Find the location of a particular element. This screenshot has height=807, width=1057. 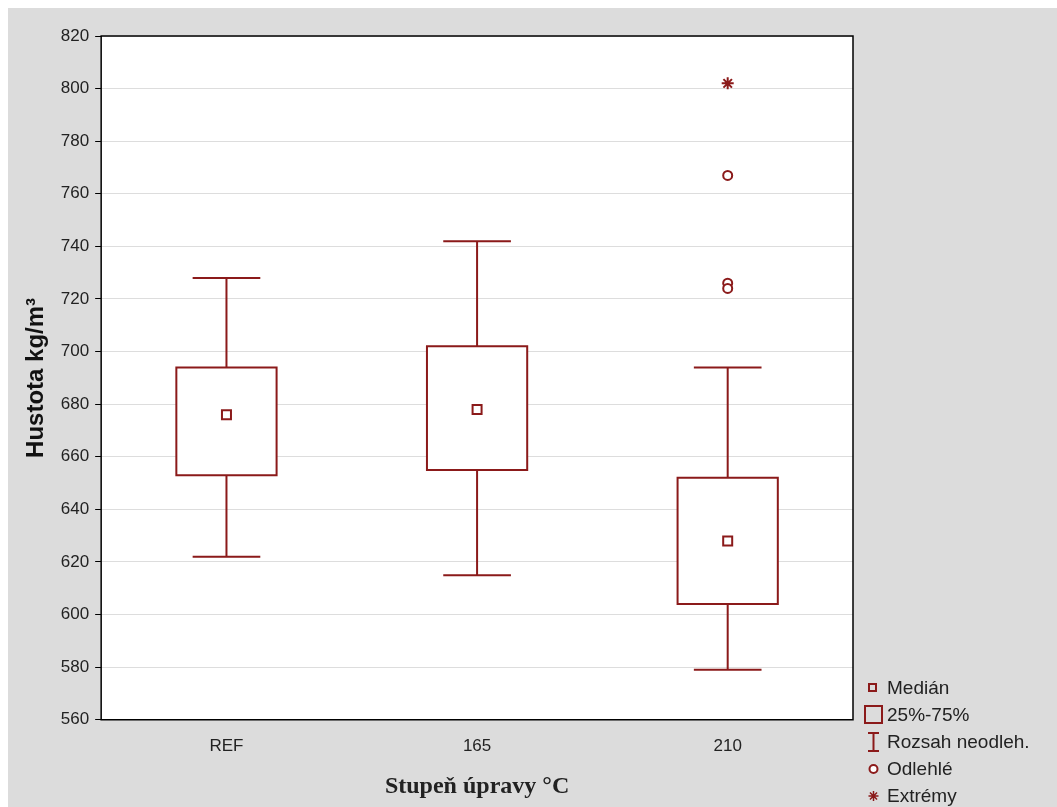

y-tick-label: 740 is located at coordinates (75, 246).